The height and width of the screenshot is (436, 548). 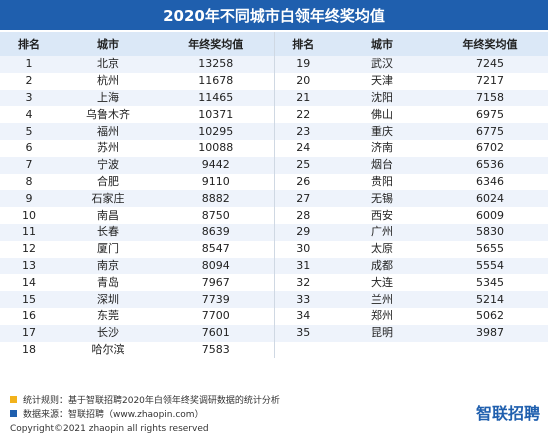 I want to click on city-cell: 南昌, so click(x=108, y=215).